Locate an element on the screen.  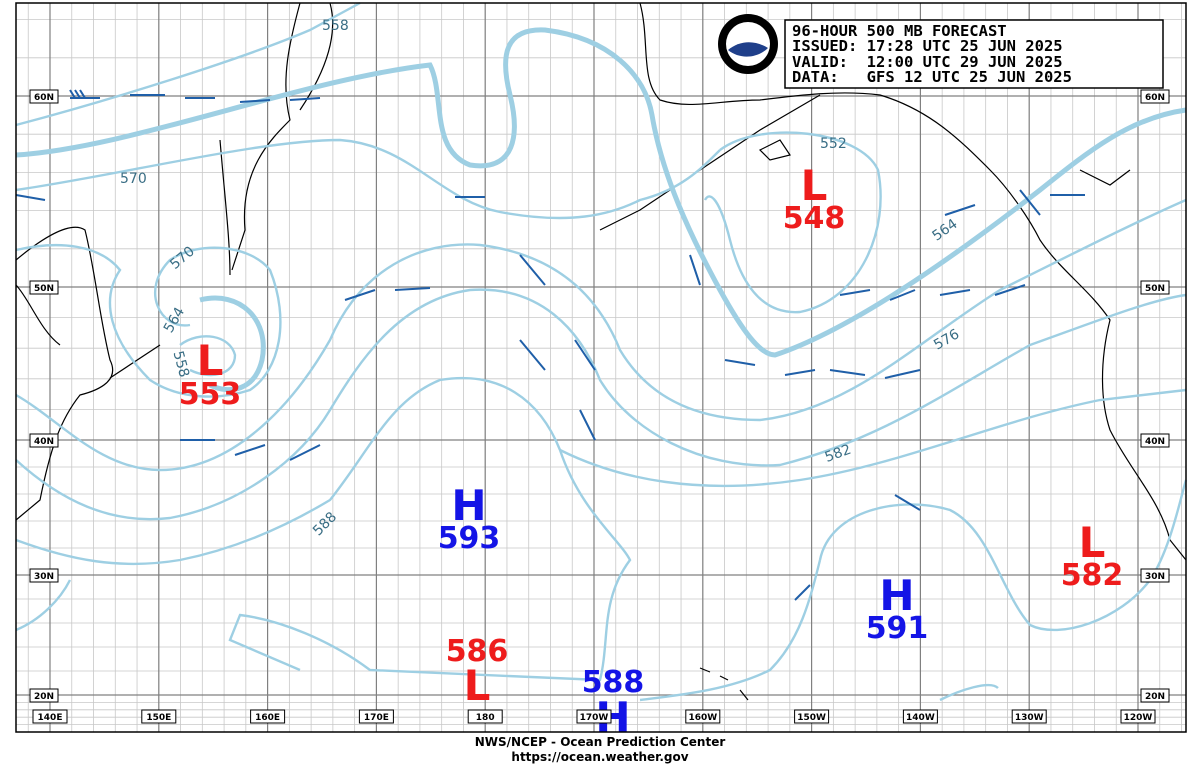
longitude-label: 170W is located at coordinates (594, 718).